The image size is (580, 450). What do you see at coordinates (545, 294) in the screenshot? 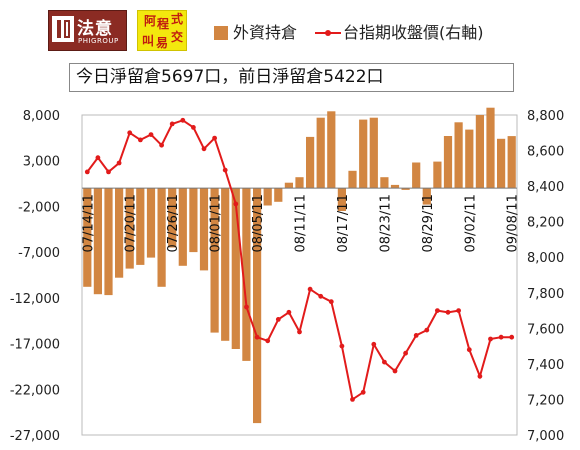
I see `right-axis-tick-label: 7,800` at bounding box center [545, 294].